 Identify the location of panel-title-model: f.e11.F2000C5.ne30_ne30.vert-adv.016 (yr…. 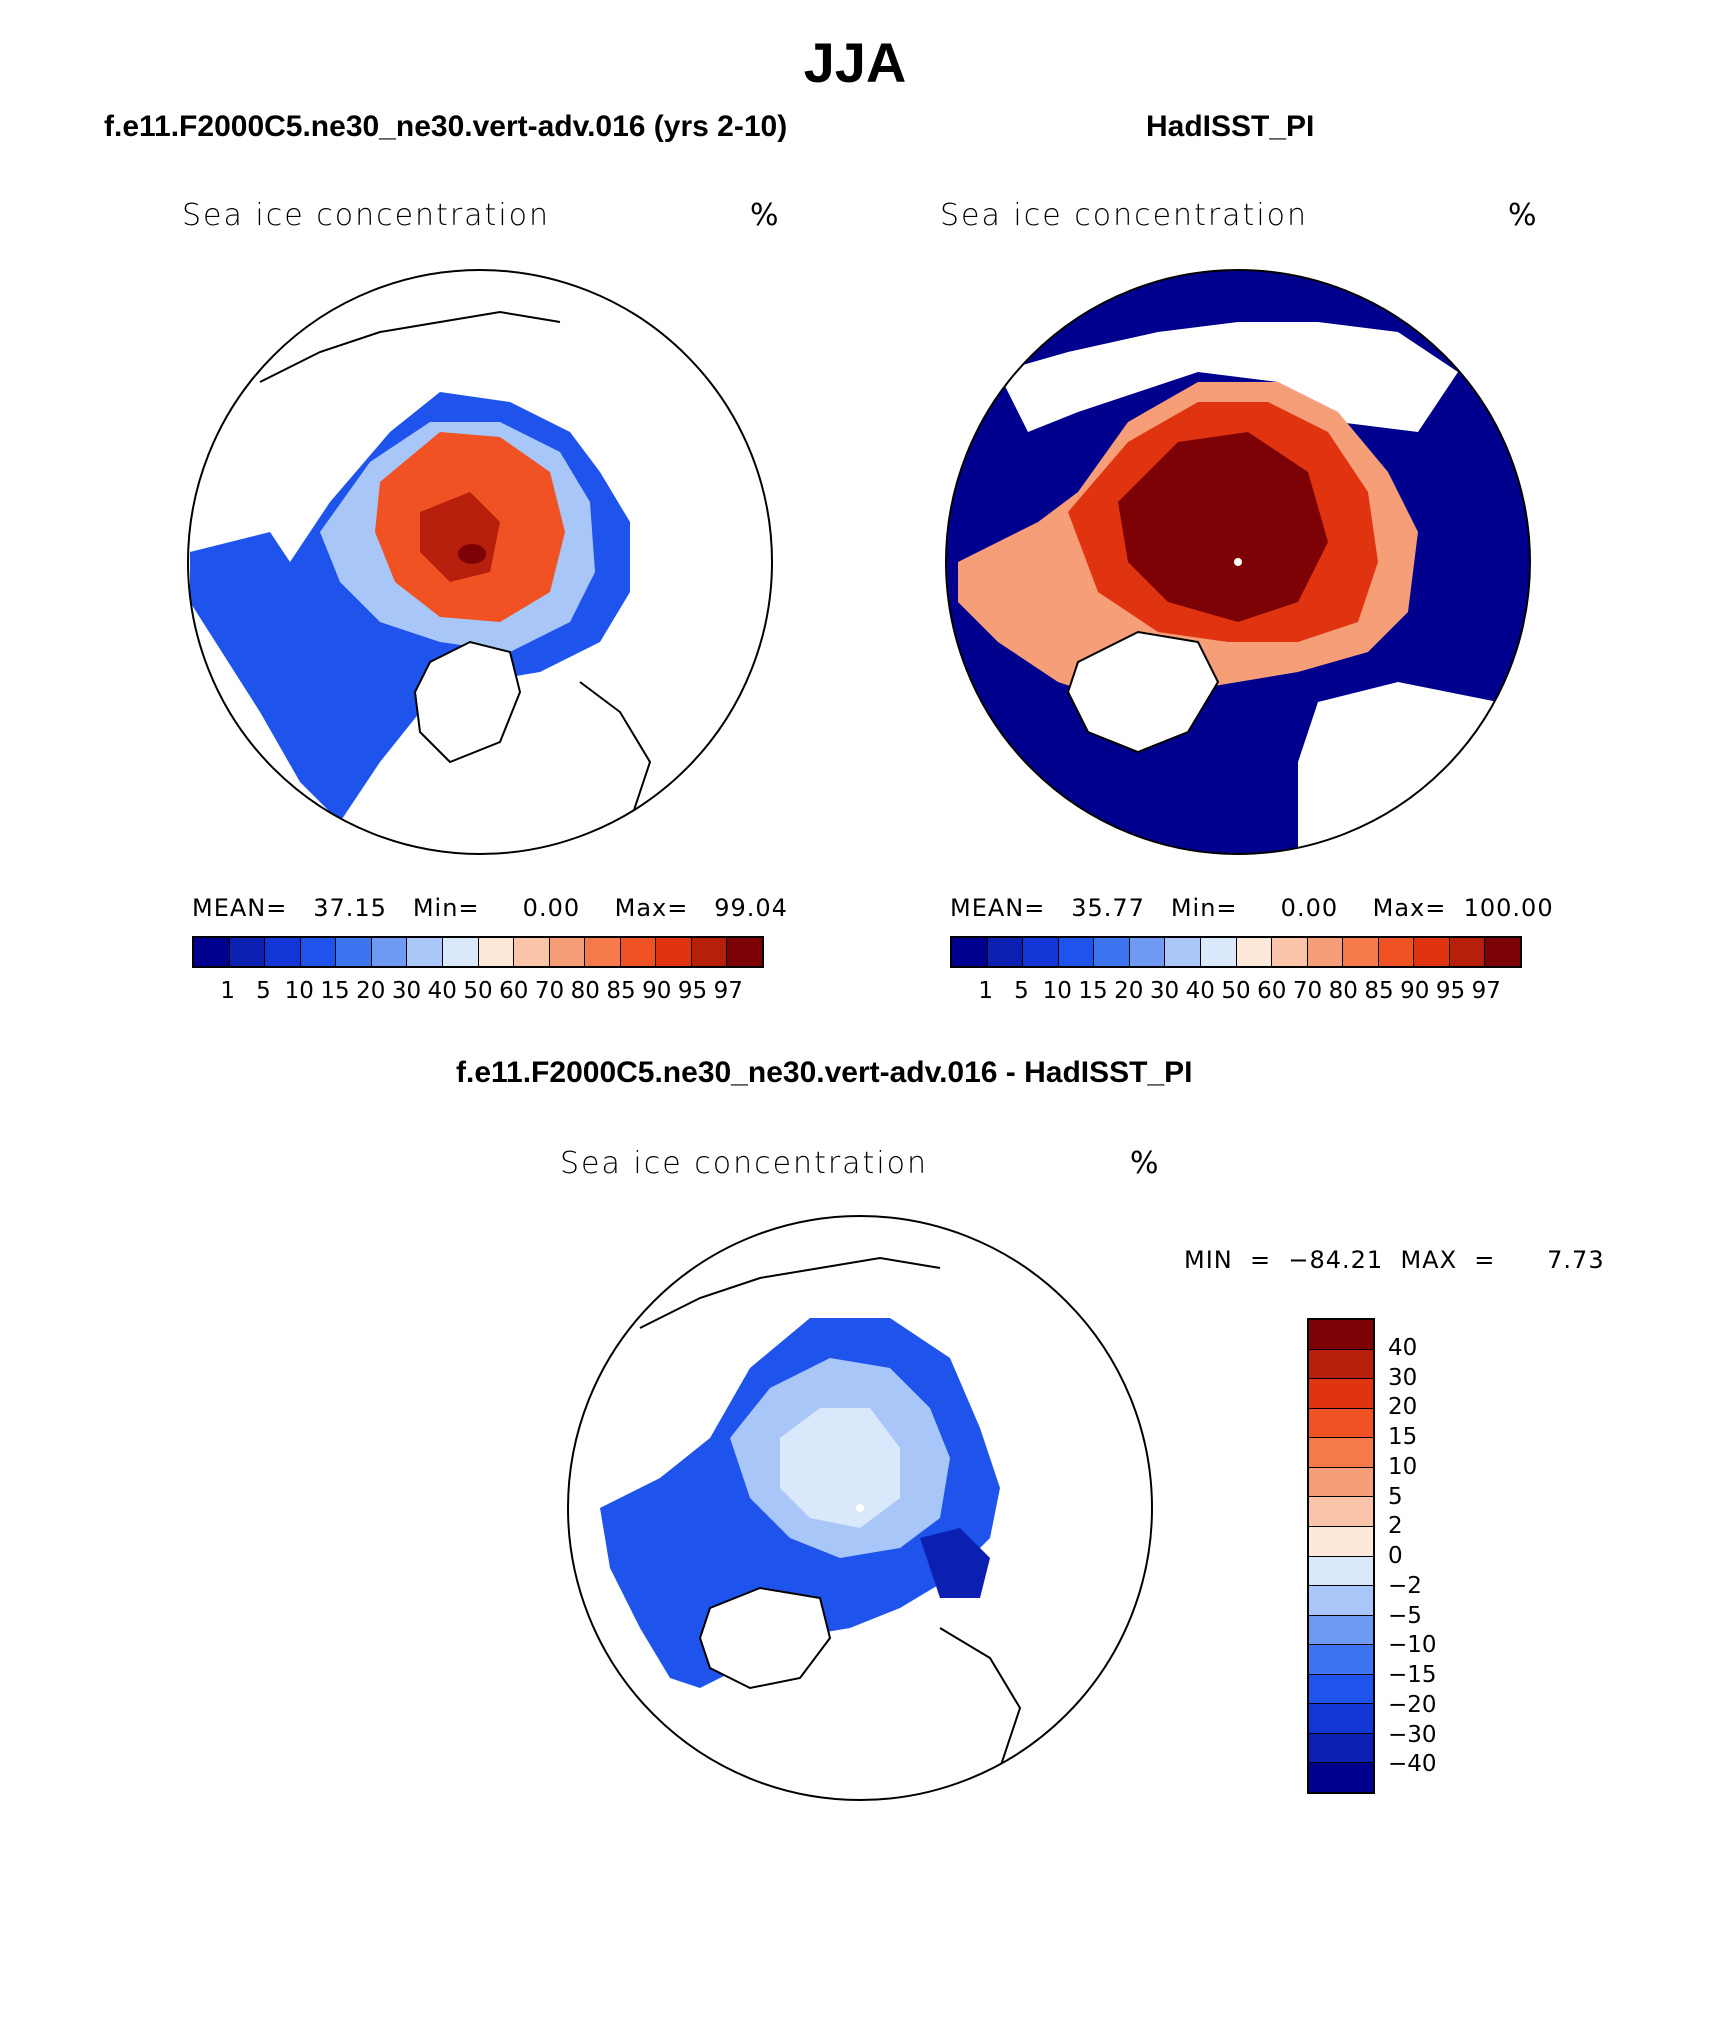
(446, 126).